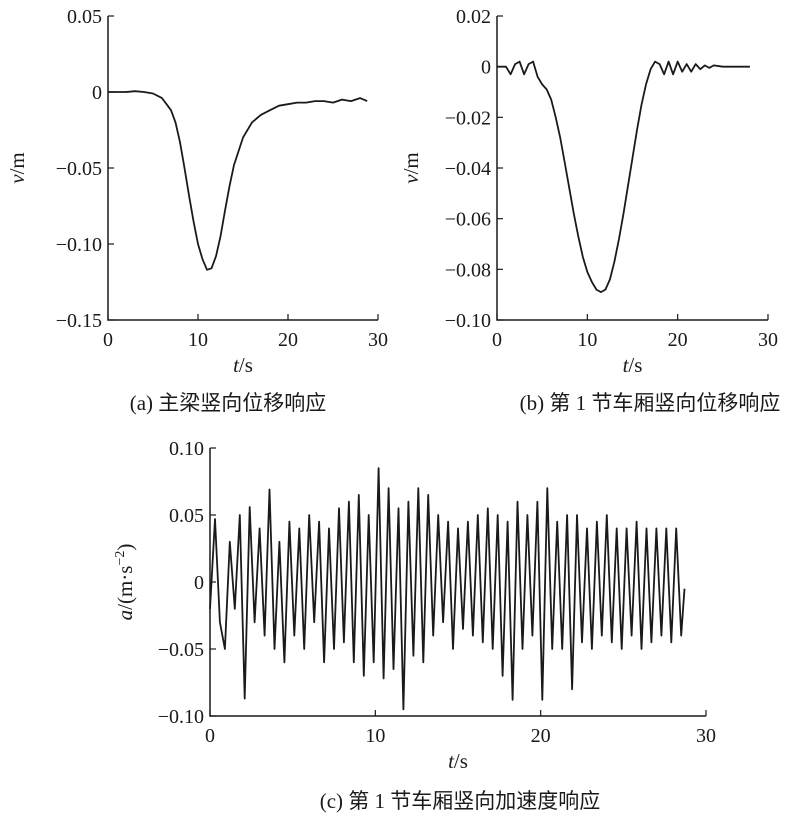 Image resolution: width=800 pixels, height=822 pixels. What do you see at coordinates (468, 270) in the screenshot?
I see `y-tick-label: −0.08` at bounding box center [468, 270].